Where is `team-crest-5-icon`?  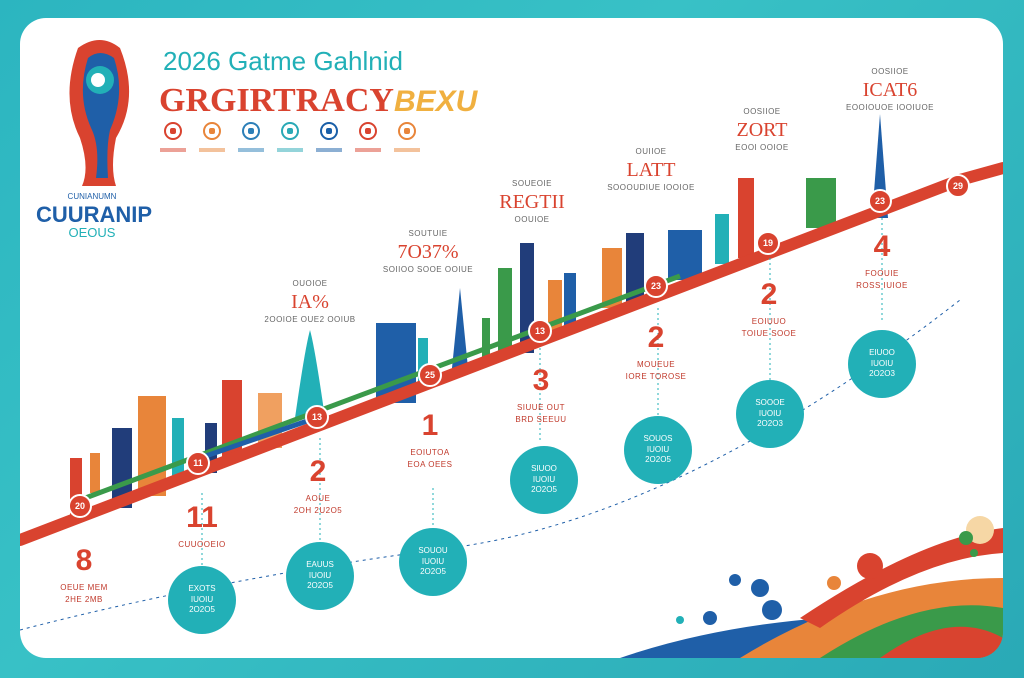
team-crest-5-icon is located at coordinates (329, 137).